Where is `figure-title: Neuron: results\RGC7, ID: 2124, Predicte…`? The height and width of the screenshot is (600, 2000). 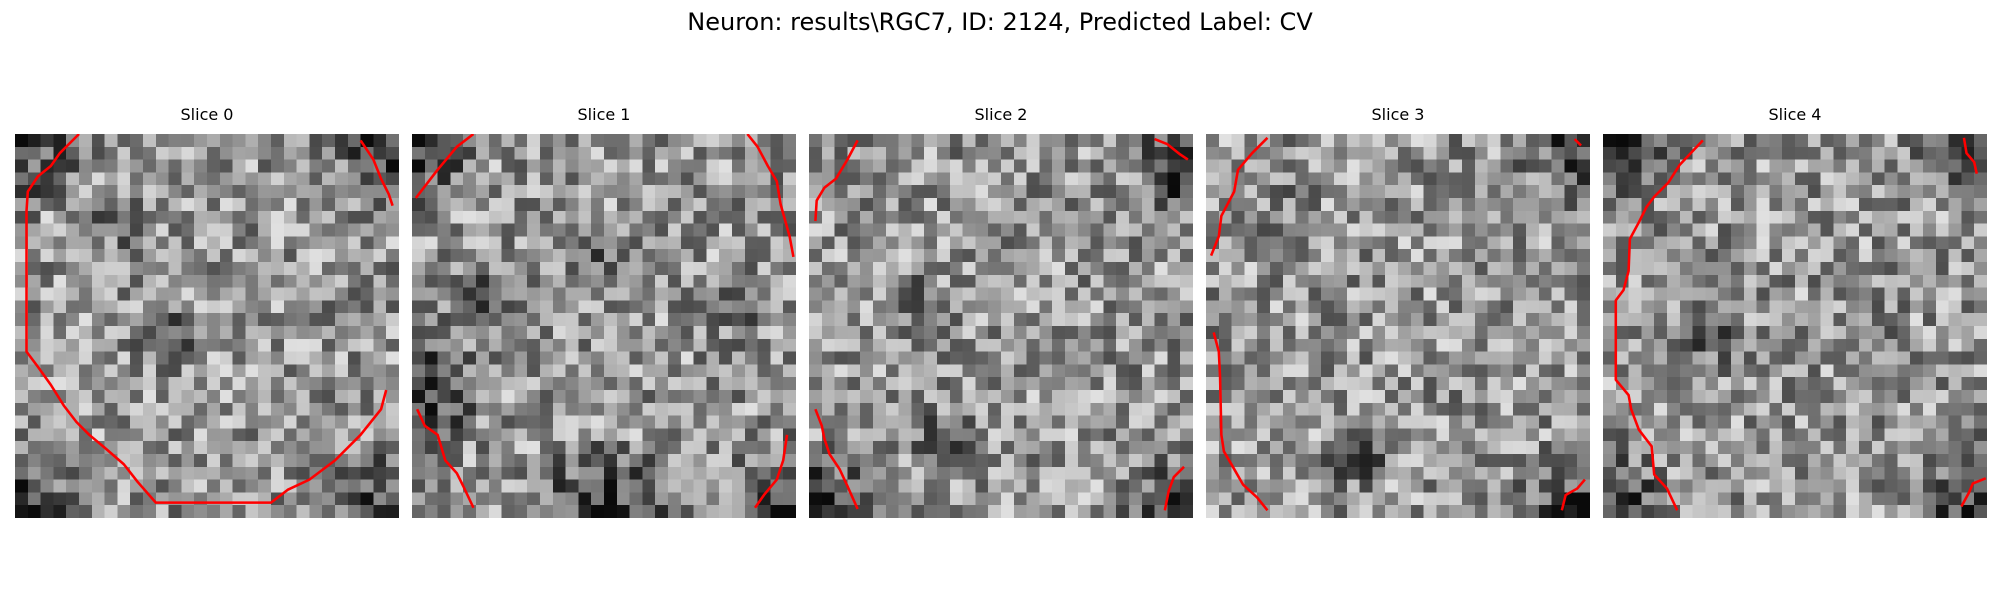 figure-title: Neuron: results\RGC7, ID: 2124, Predicte… is located at coordinates (1000, 22).